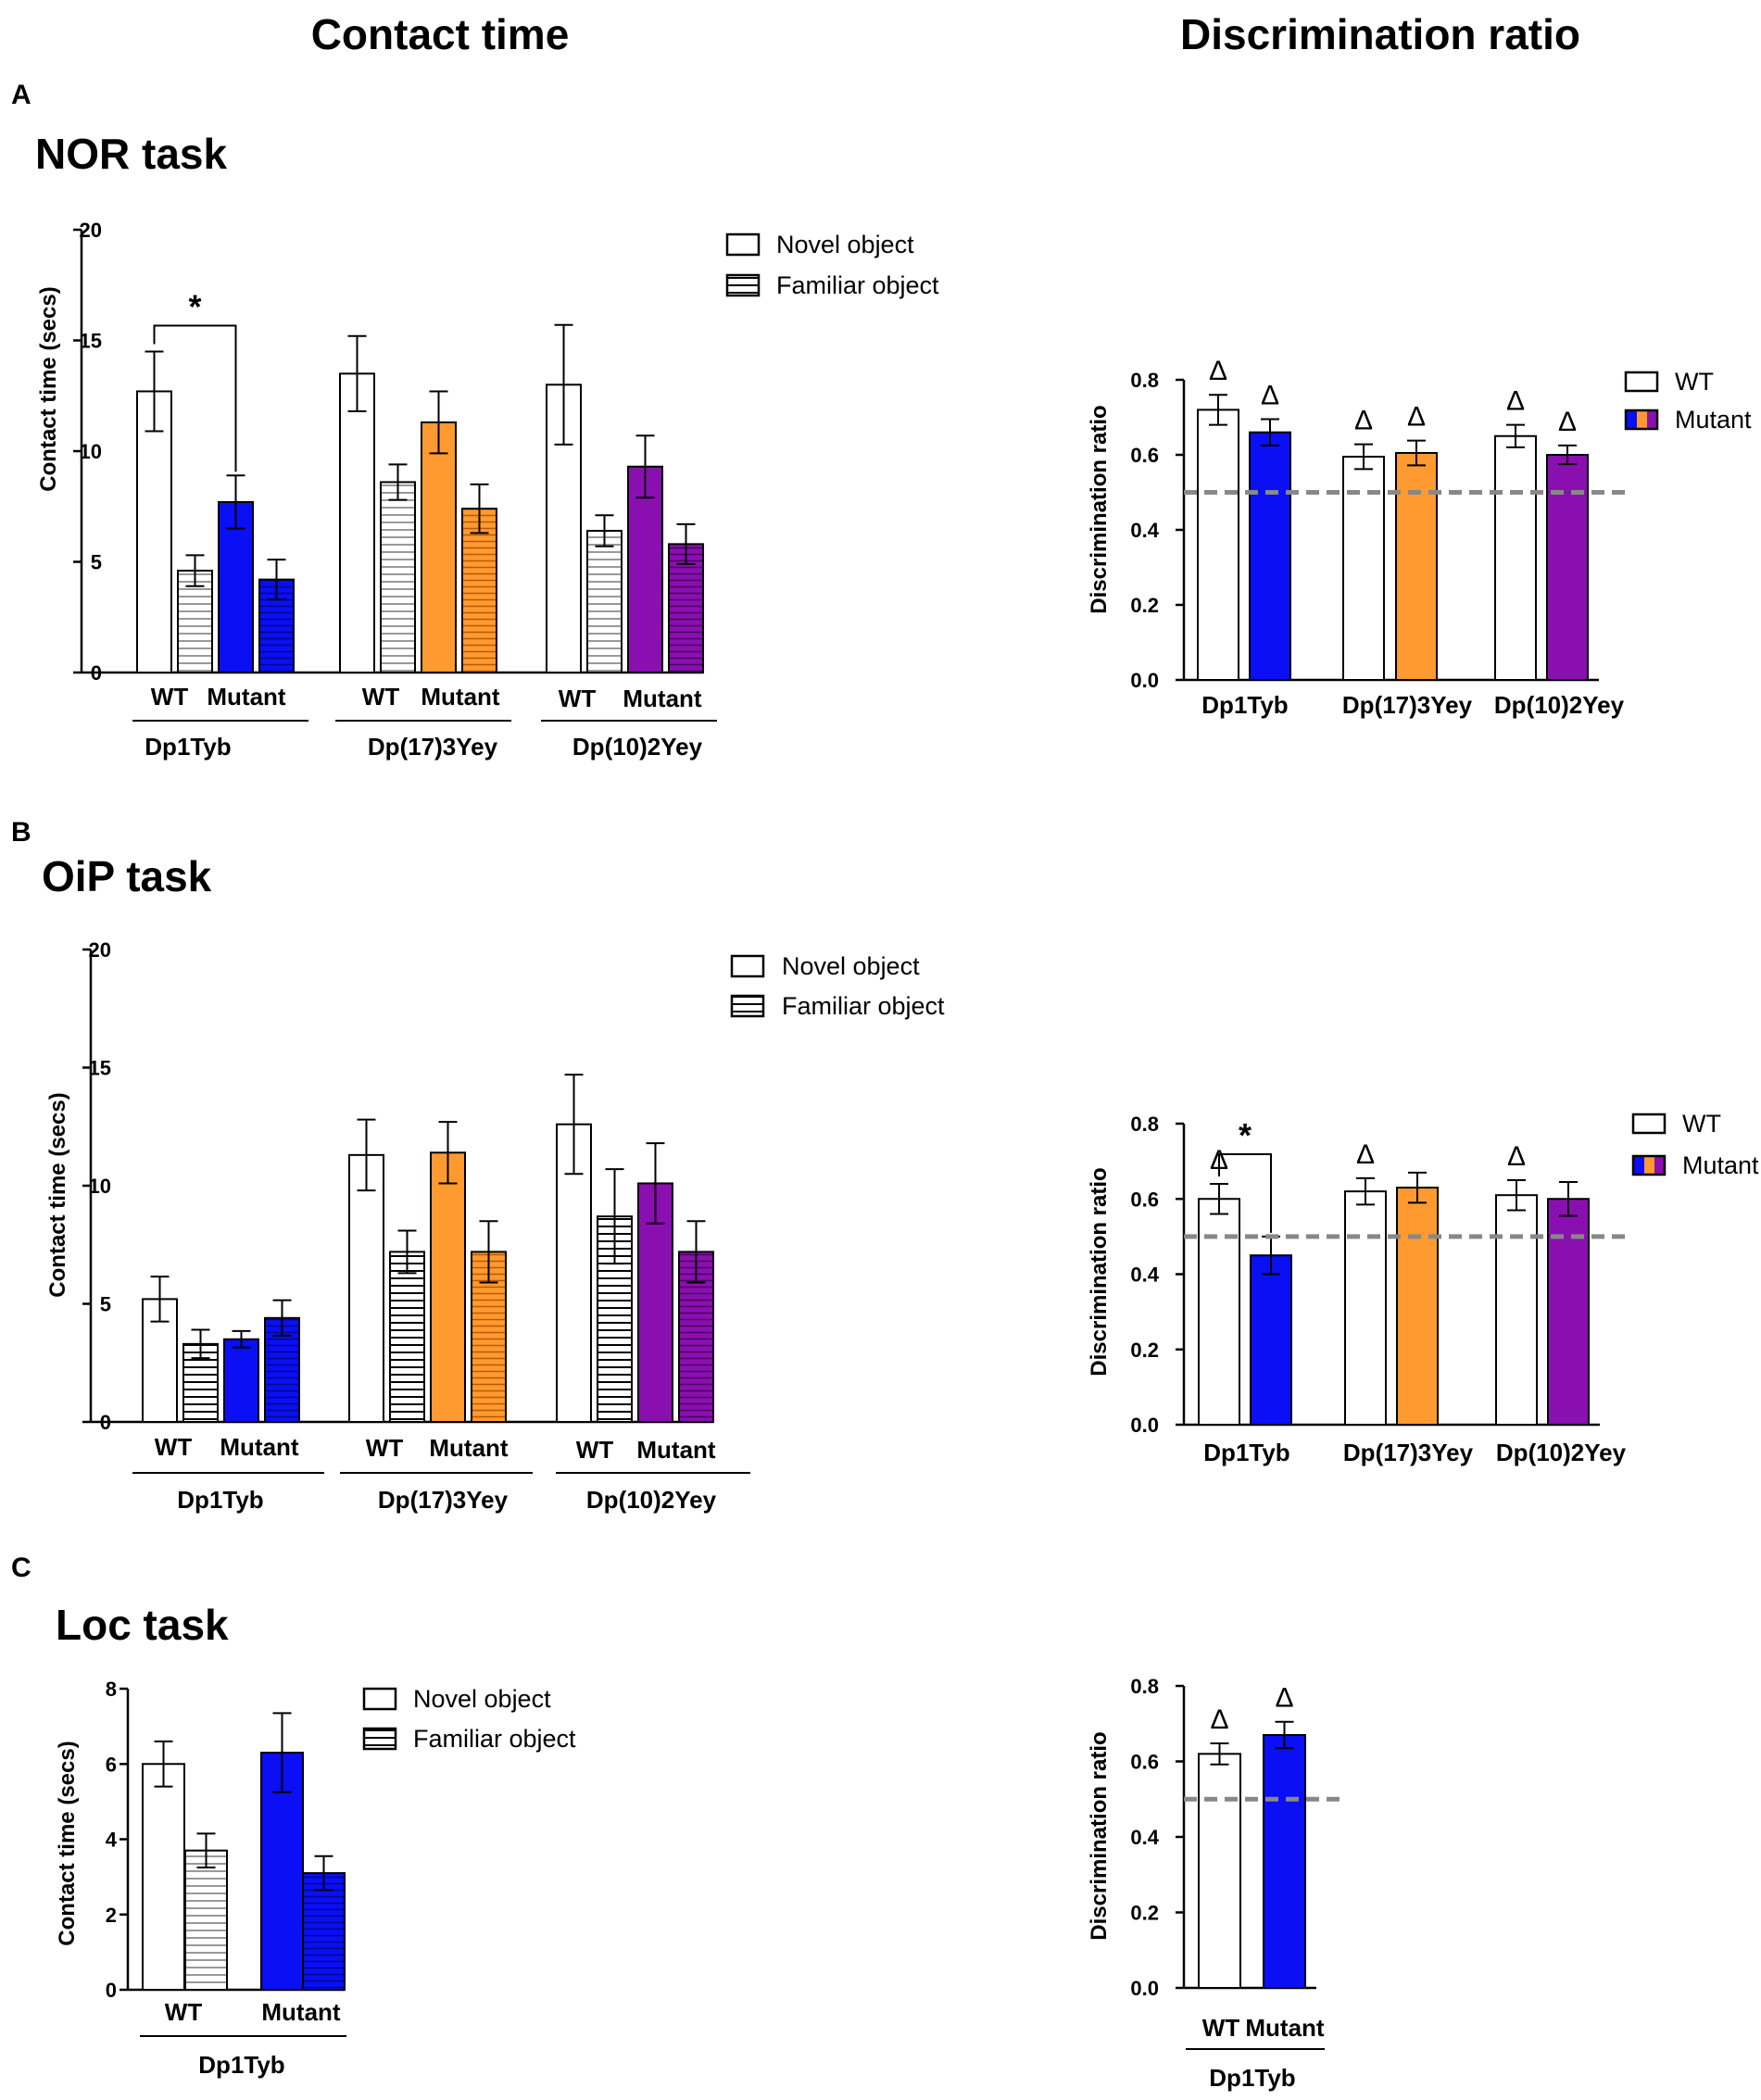 This screenshot has width=1761, height=2100. Describe the element at coordinates (111, 1764) in the screenshot. I see `y-tick-label: 6` at that location.